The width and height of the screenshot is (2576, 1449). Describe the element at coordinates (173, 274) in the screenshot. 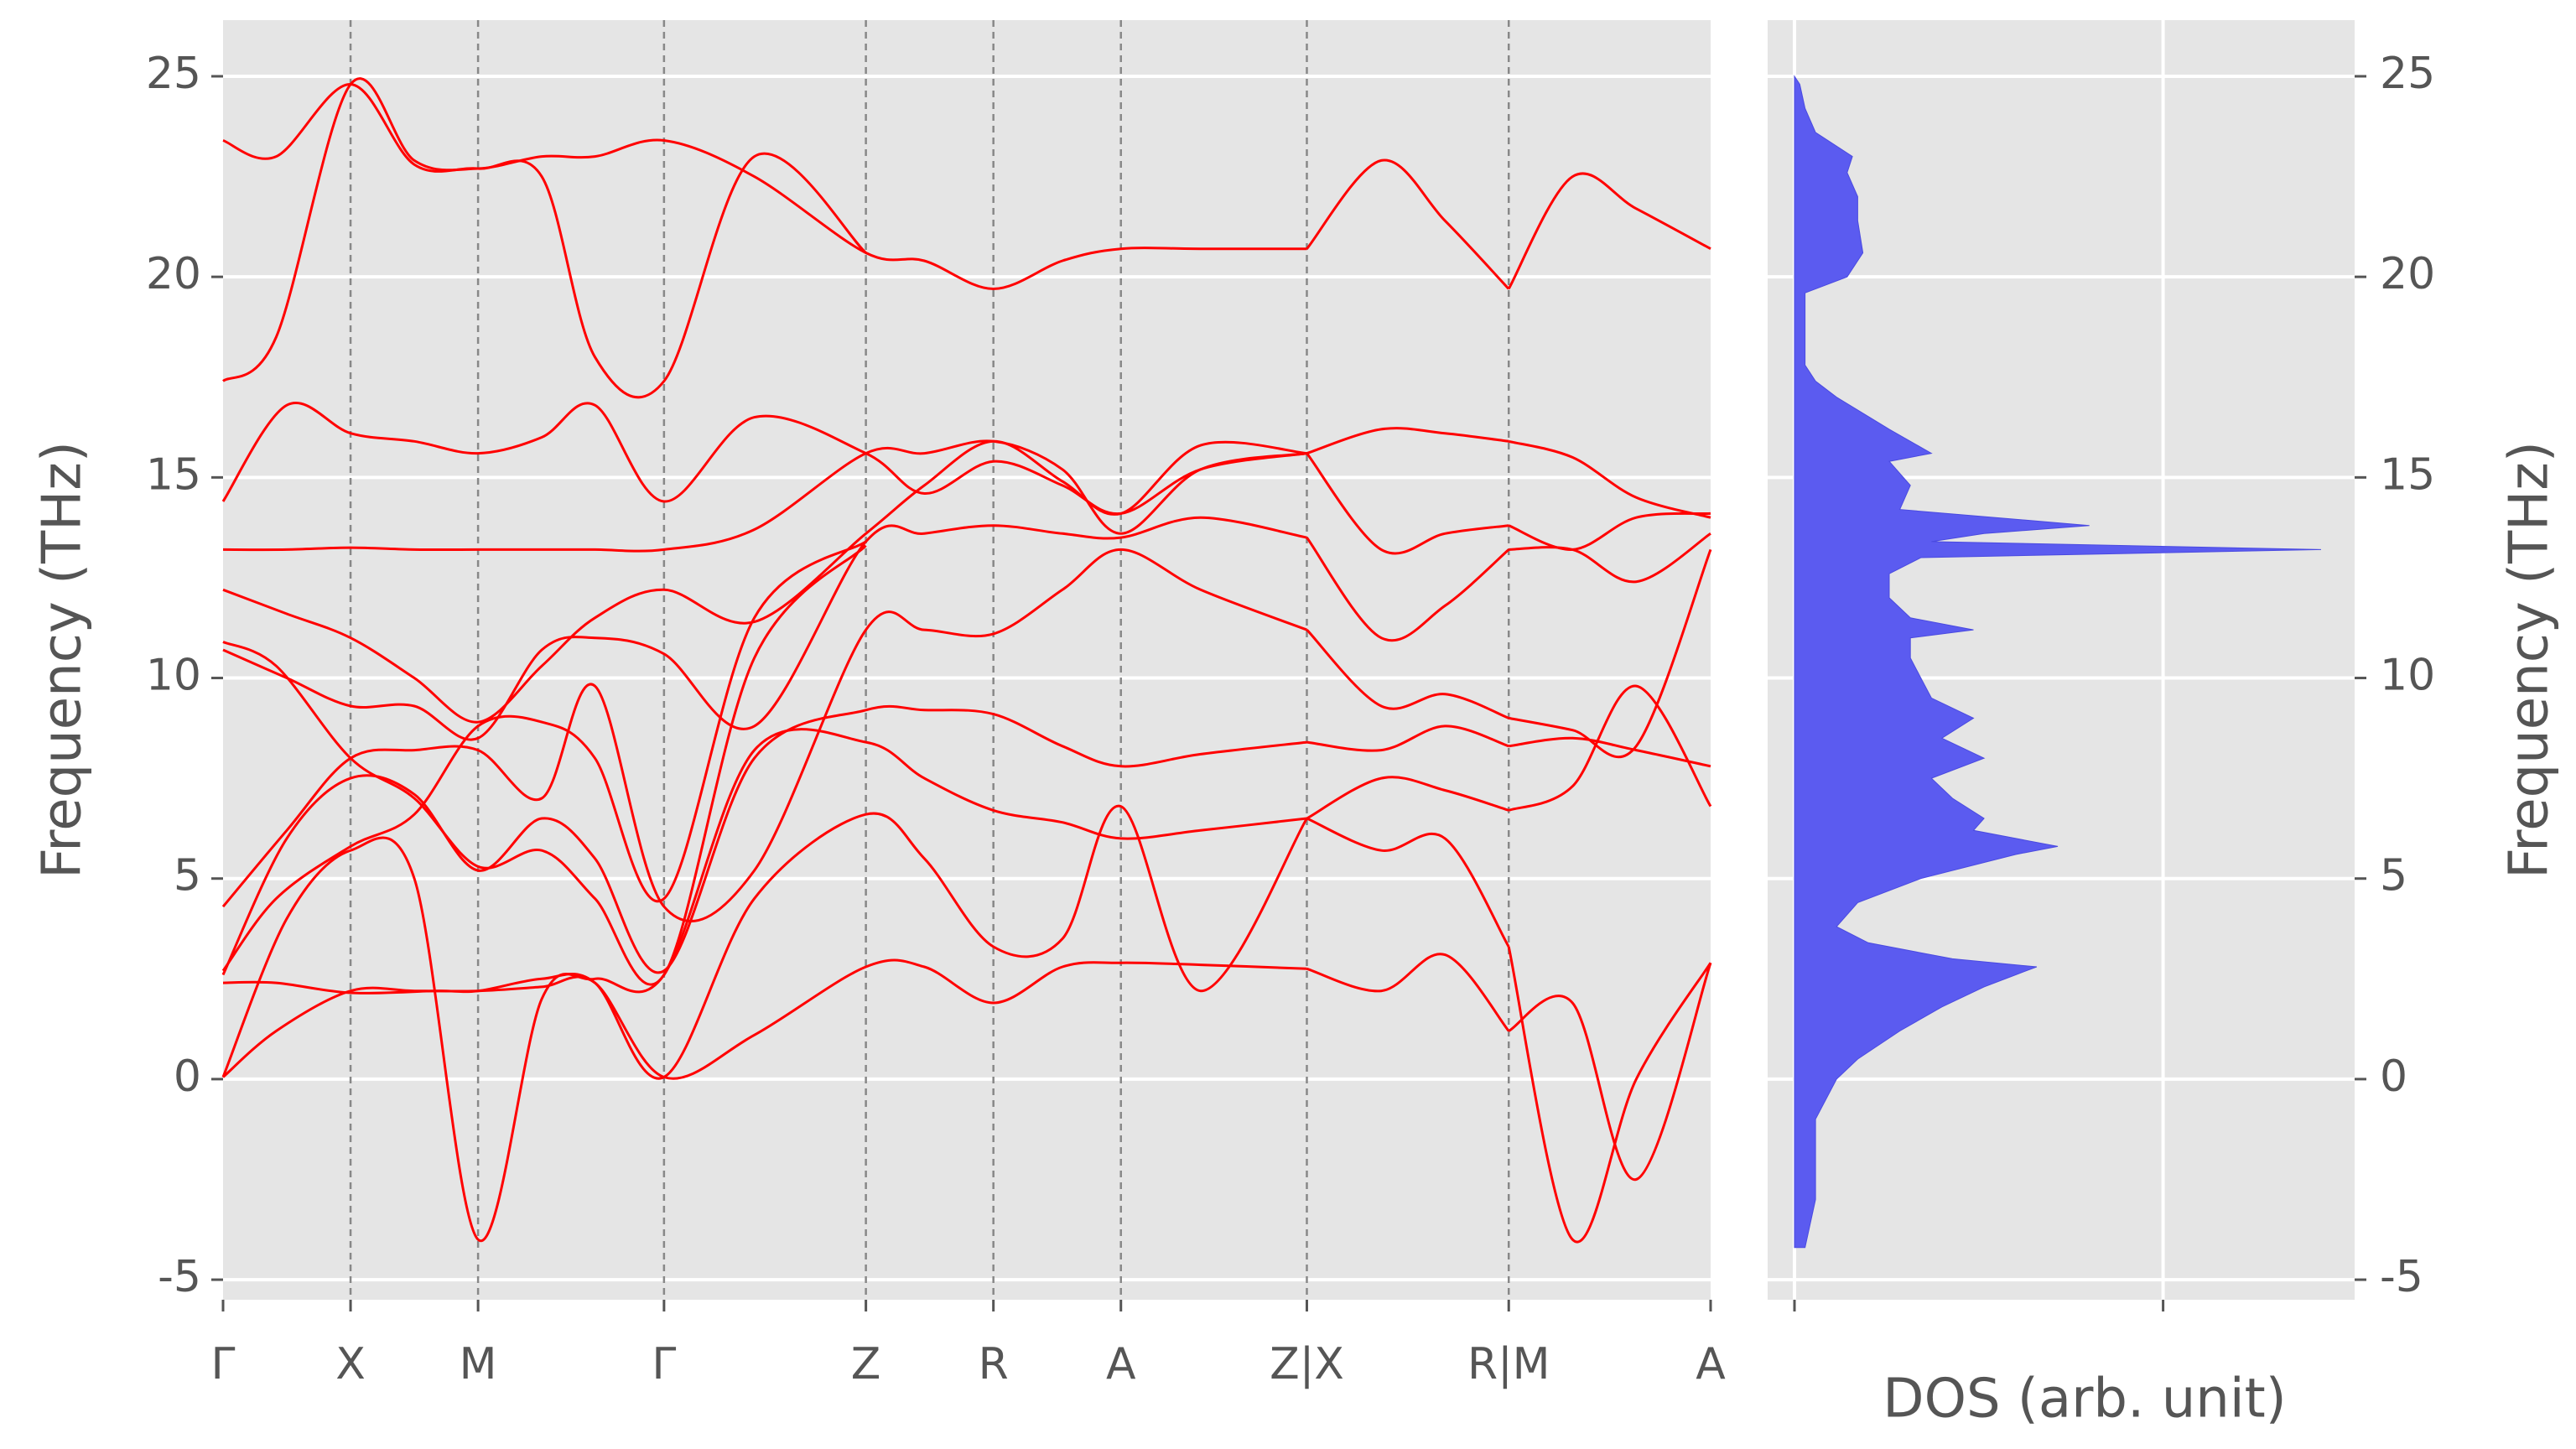

I see `band-y-tick-label: 20` at that location.